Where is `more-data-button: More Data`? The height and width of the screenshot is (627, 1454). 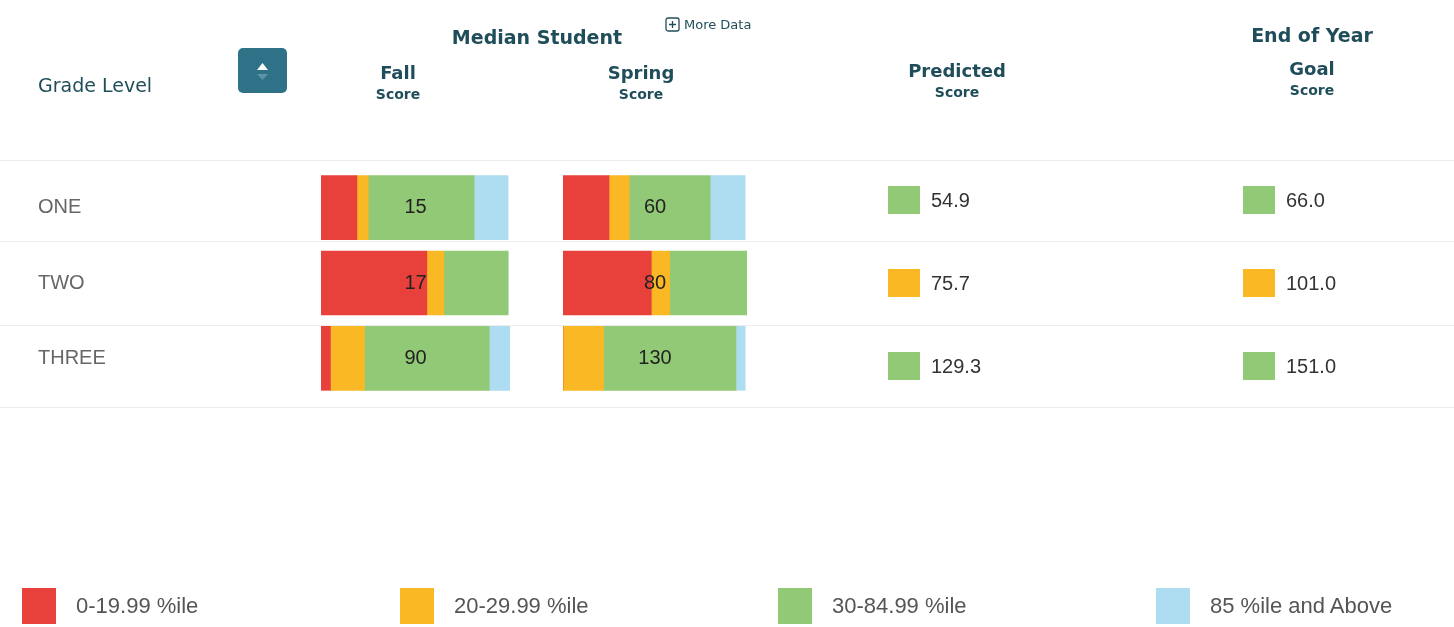
more-data-button: More Data is located at coordinates (708, 24).